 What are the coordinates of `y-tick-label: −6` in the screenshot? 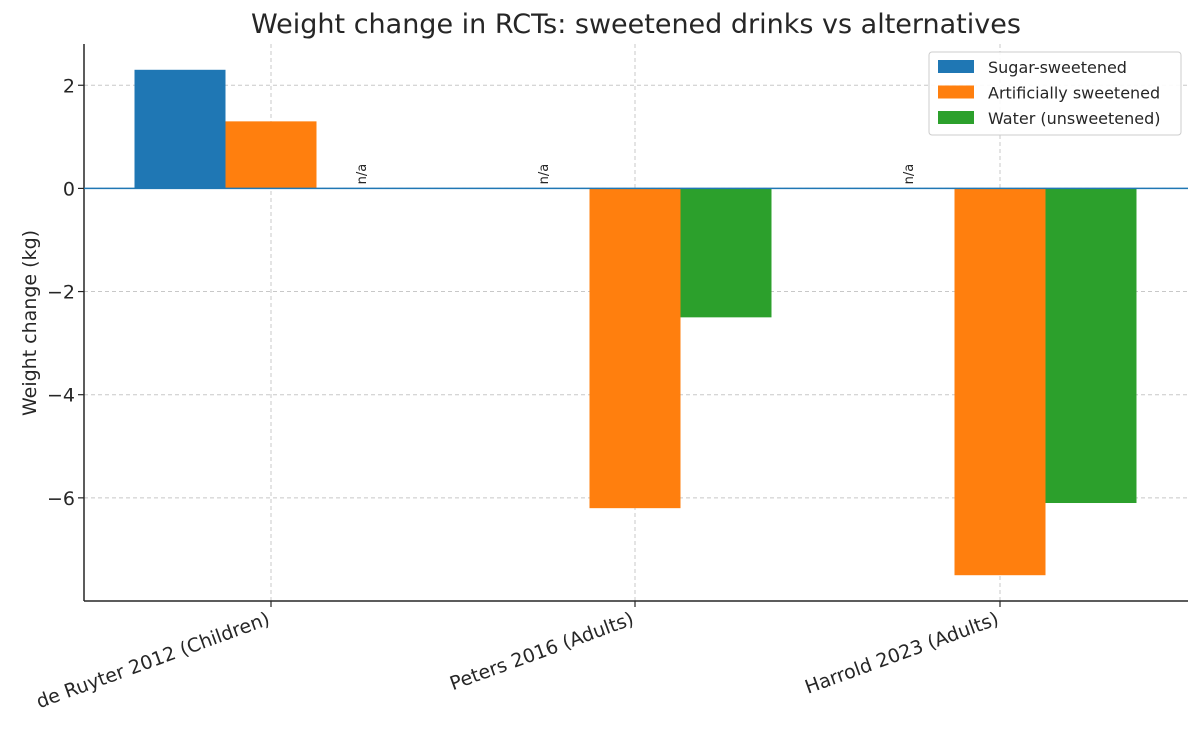 It's located at (61, 499).